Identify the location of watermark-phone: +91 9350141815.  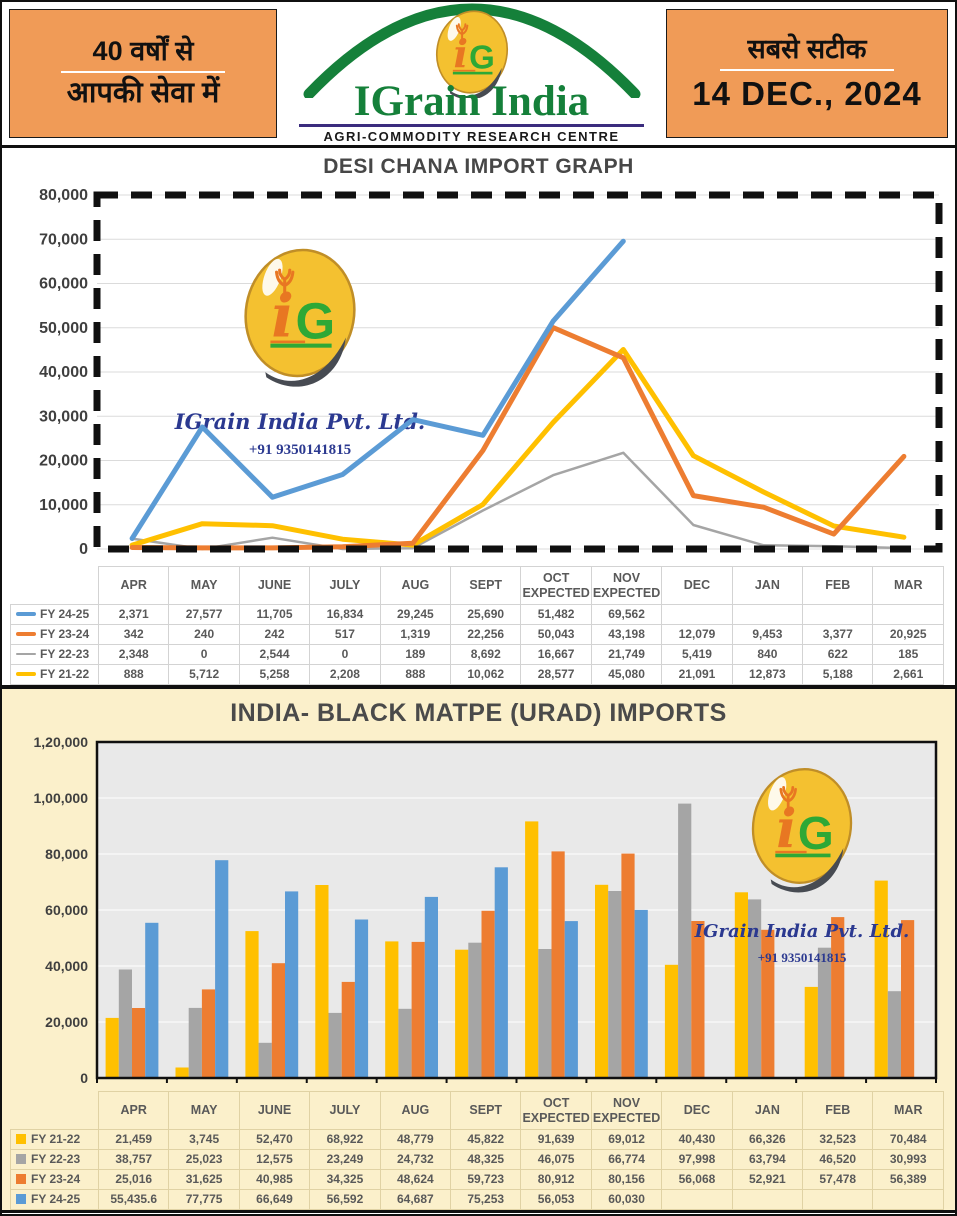
(802, 957).